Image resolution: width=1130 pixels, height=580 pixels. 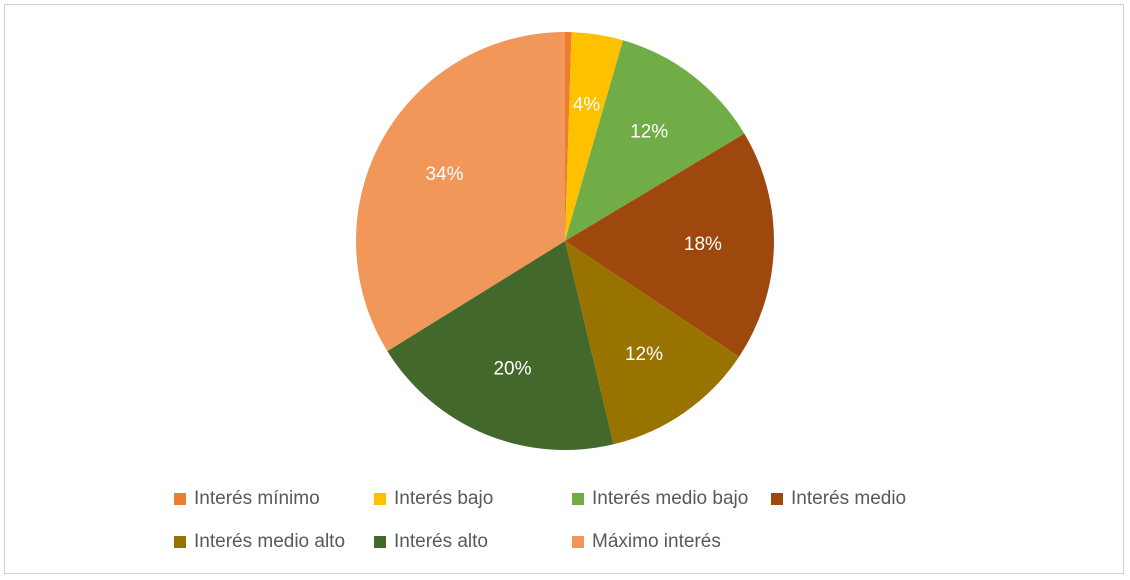 I want to click on legend-item-maximo-interes: Máximo interés, so click(x=646, y=542).